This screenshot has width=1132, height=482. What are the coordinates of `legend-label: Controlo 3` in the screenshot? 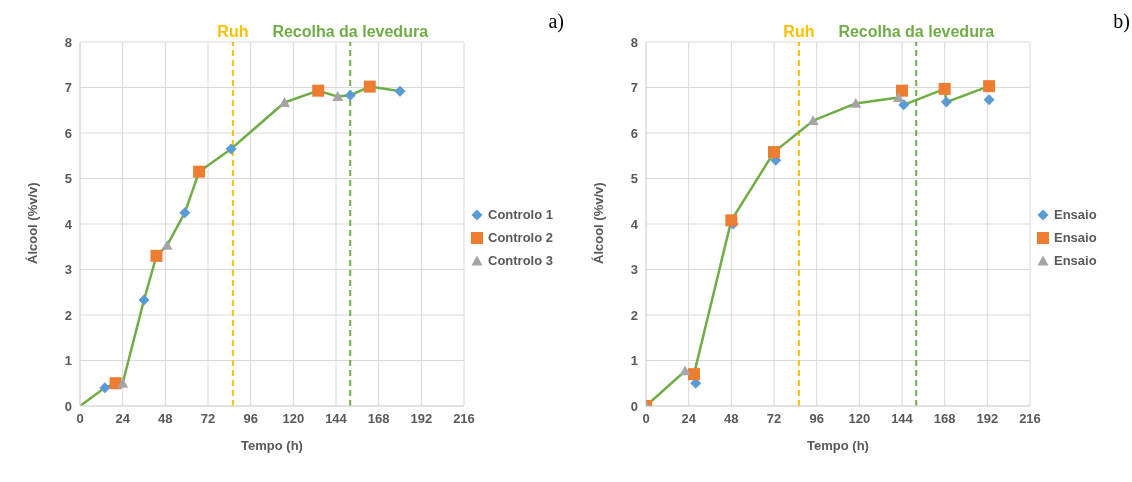 It's located at (520, 260).